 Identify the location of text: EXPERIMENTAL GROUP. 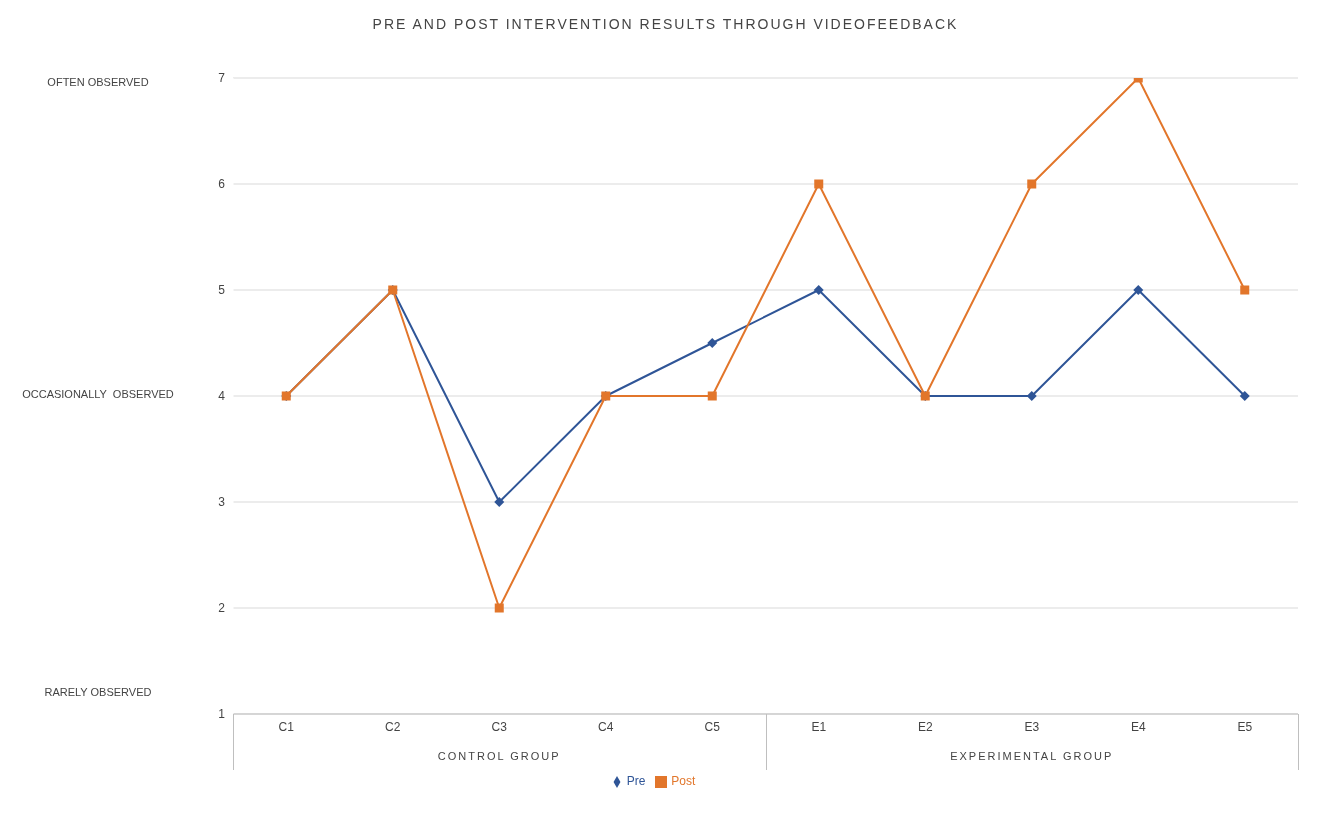
(1032, 756).